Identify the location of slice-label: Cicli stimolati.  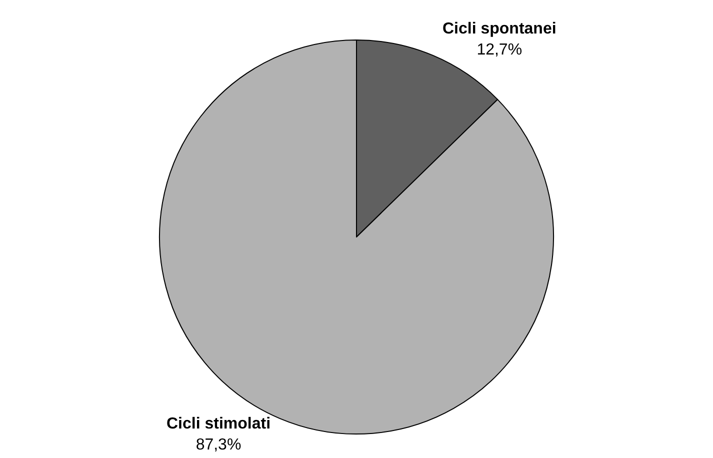
(218, 424).